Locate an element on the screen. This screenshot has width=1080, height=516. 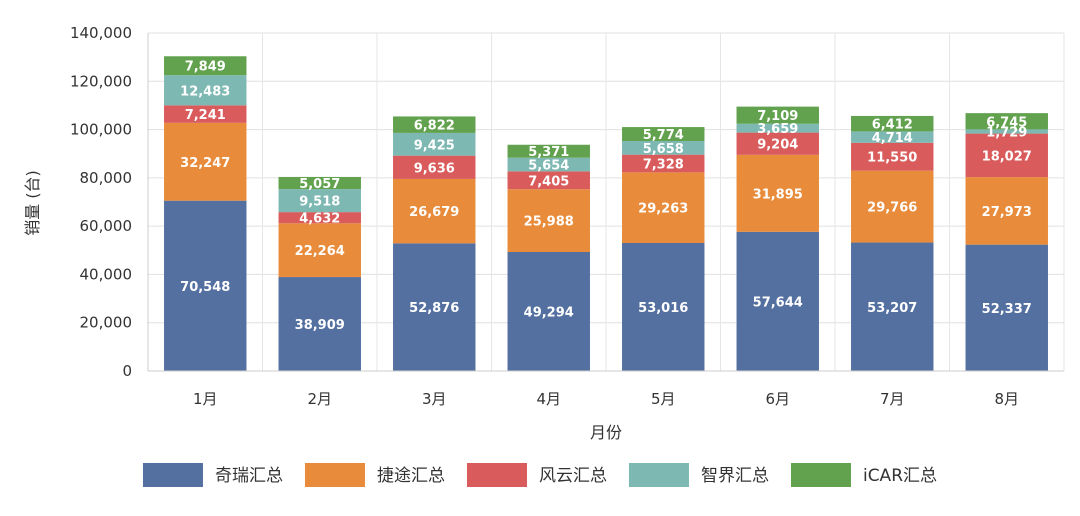
y-tick-label: 60,000 is located at coordinates (106, 226).